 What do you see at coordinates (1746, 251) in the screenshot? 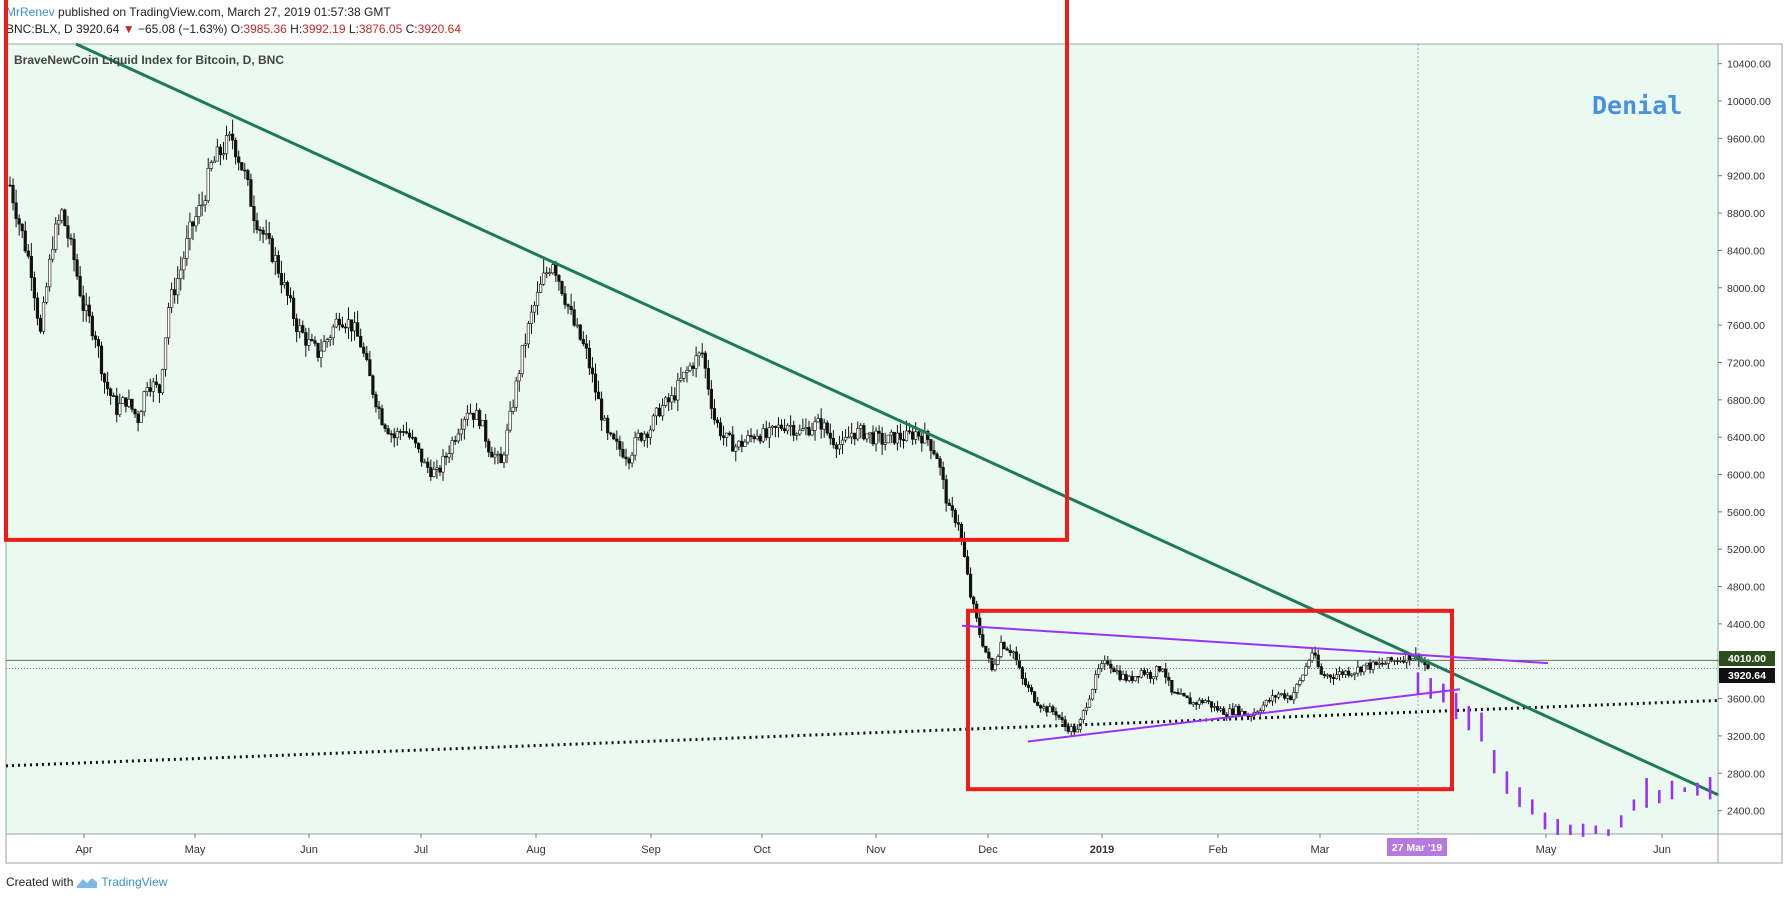
I see `y-tick-label-5: 8400.00` at bounding box center [1746, 251].